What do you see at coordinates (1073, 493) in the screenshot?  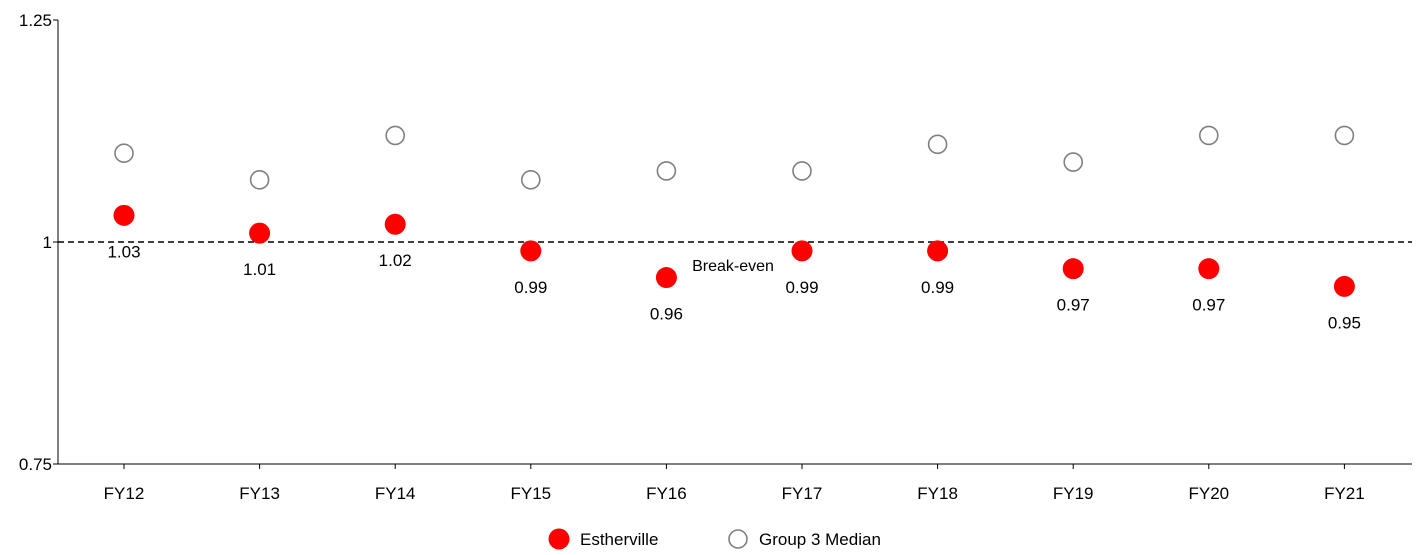 I see `x-tick-label: FY19` at bounding box center [1073, 493].